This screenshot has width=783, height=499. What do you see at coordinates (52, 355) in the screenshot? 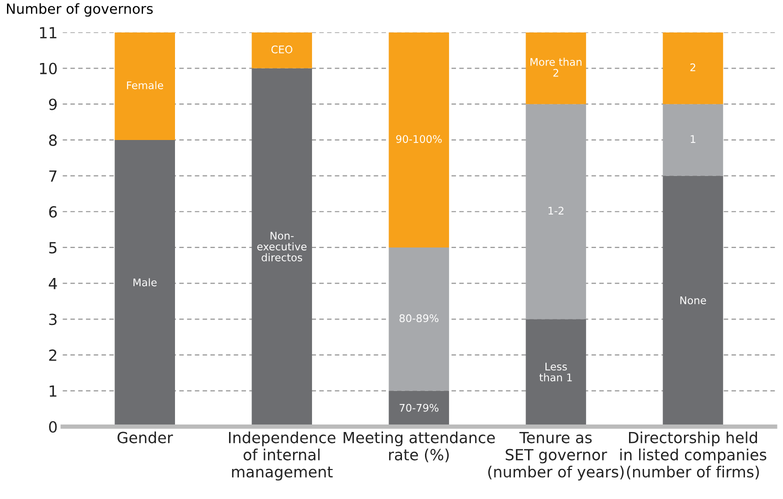
I see `y-tick-label: 2` at bounding box center [52, 355].